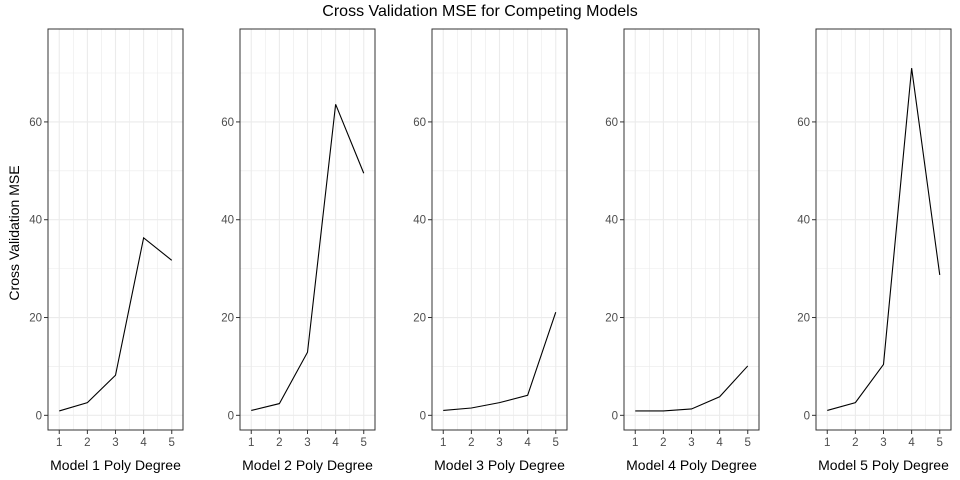 The image size is (960, 480). I want to click on panel-5: 1 2 3 4 5 0 20 40 60 Model 5 Poly Degree, so click(874, 250).